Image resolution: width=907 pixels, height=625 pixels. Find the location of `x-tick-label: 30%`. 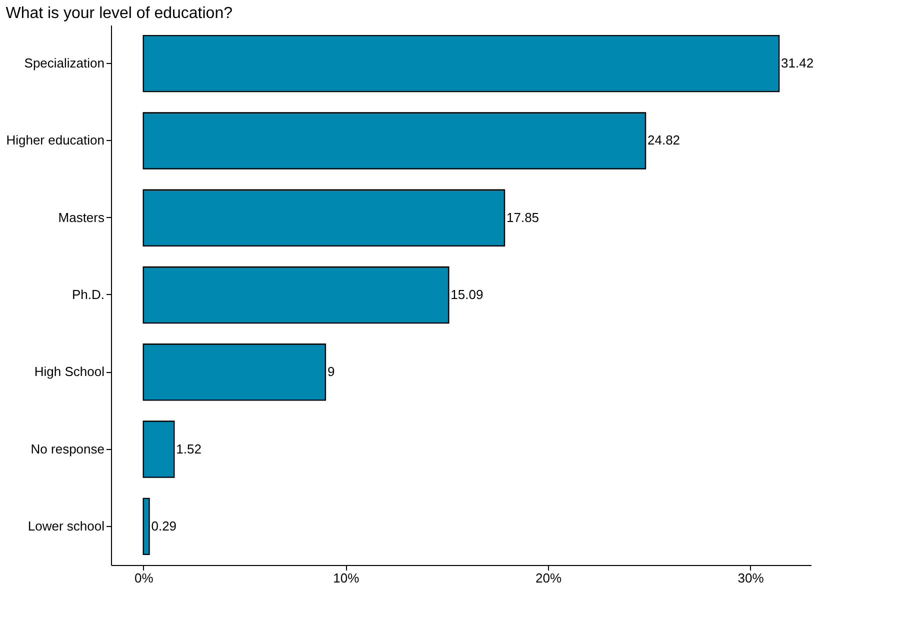

x-tick-label: 30% is located at coordinates (751, 578).